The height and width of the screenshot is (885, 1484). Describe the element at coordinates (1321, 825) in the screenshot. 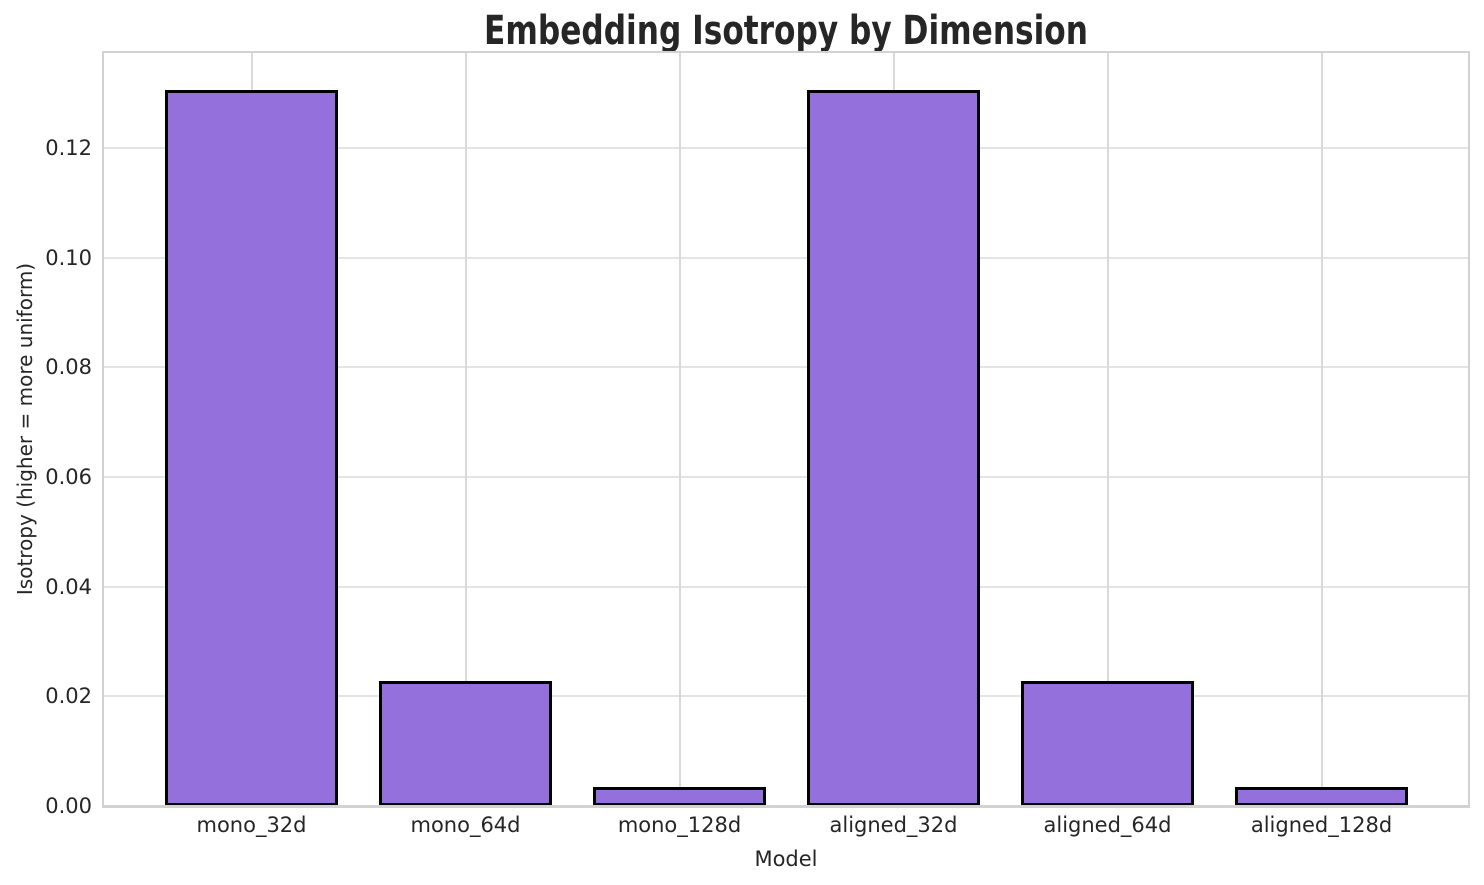

I see `x-tick-label: aligned_128d` at that location.